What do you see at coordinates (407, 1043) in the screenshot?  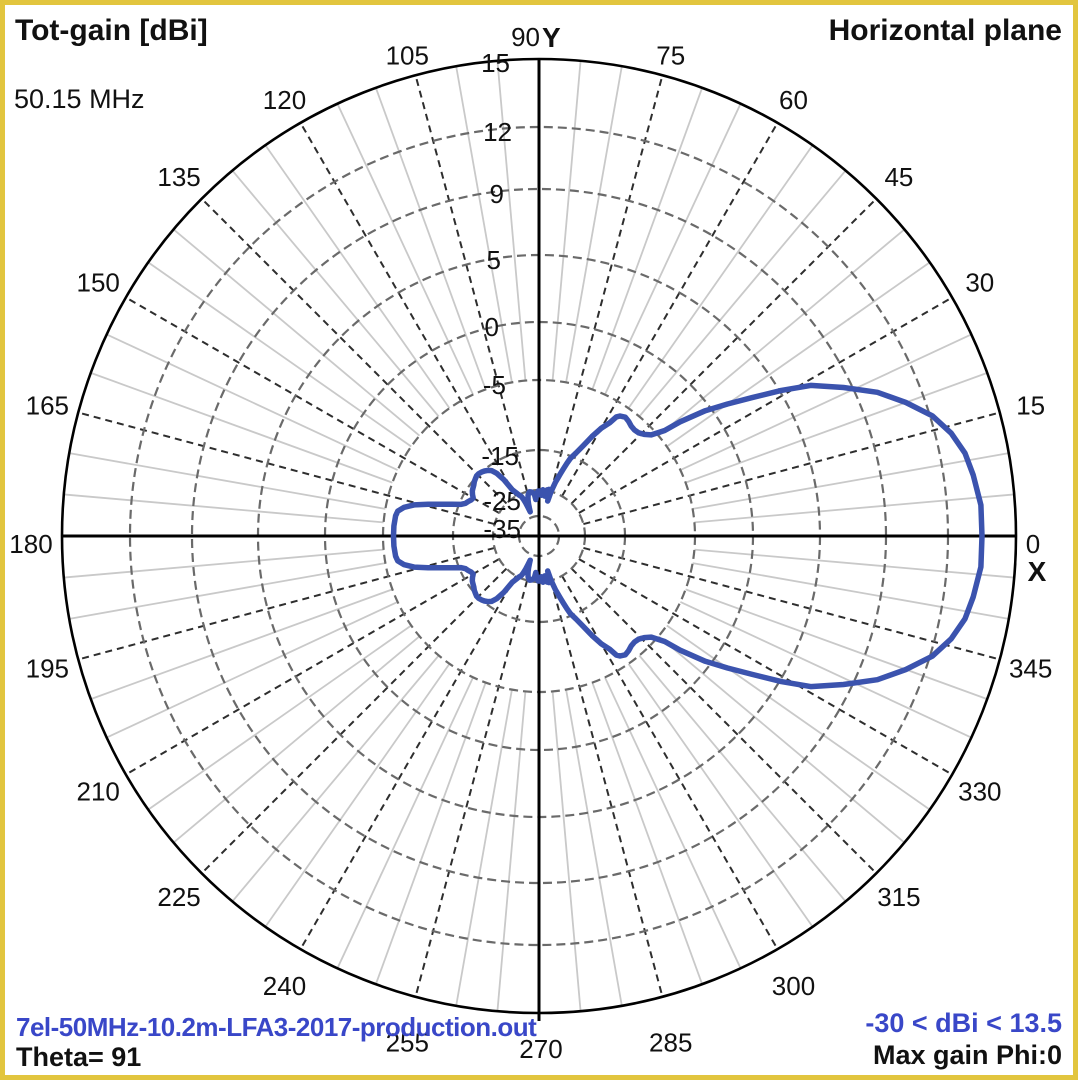 I see `angle-label-255: 255` at bounding box center [407, 1043].